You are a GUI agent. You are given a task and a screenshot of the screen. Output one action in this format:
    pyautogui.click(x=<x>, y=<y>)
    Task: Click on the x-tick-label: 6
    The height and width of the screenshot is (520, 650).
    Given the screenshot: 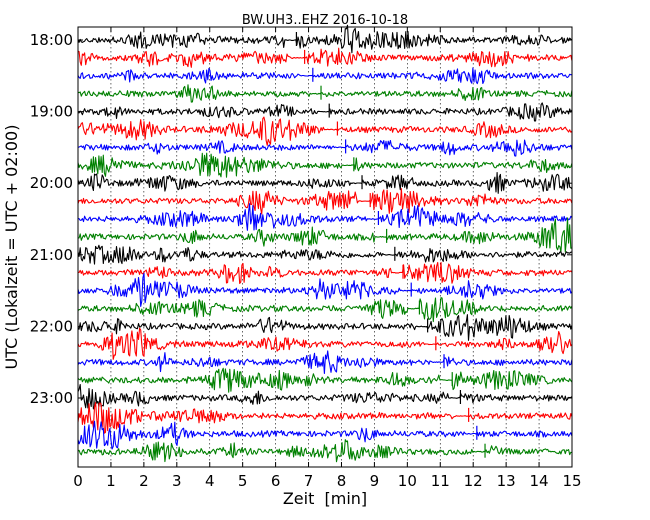 What is the action you would take?
    pyautogui.click(x=276, y=481)
    